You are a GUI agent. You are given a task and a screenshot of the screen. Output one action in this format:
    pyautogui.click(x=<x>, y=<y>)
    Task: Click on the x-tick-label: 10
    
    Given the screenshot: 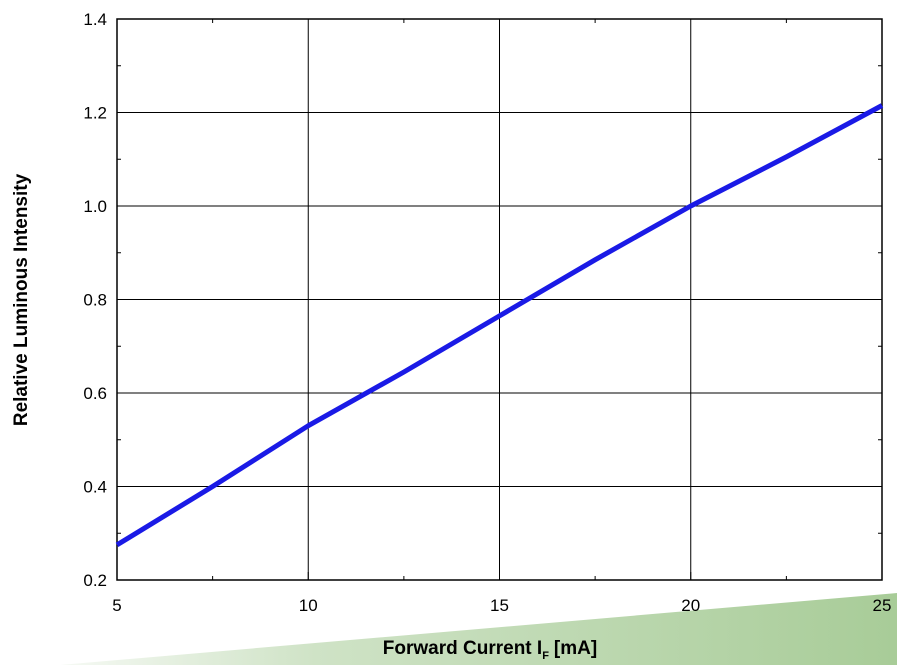 What is the action you would take?
    pyautogui.click(x=308, y=605)
    